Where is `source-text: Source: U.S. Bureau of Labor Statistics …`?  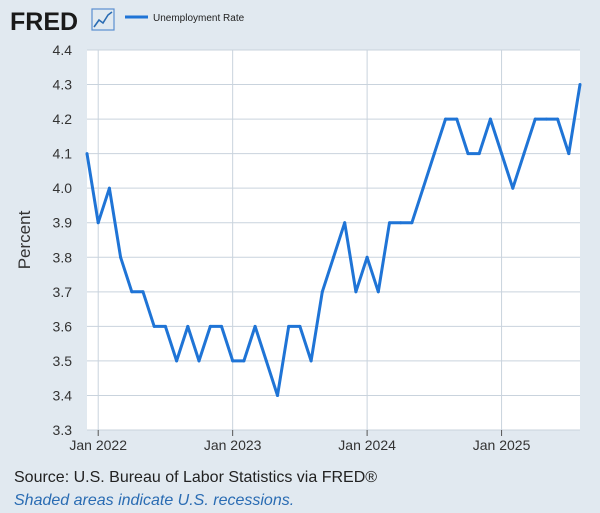
source-text: Source: U.S. Bureau of Labor Statistics … is located at coordinates (196, 477).